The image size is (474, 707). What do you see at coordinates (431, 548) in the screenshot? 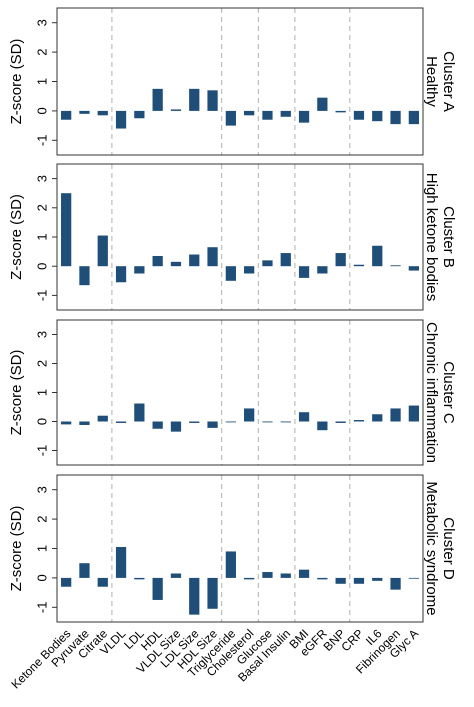
I see `panel-label-line2: Metabolic syndrome` at bounding box center [431, 548].